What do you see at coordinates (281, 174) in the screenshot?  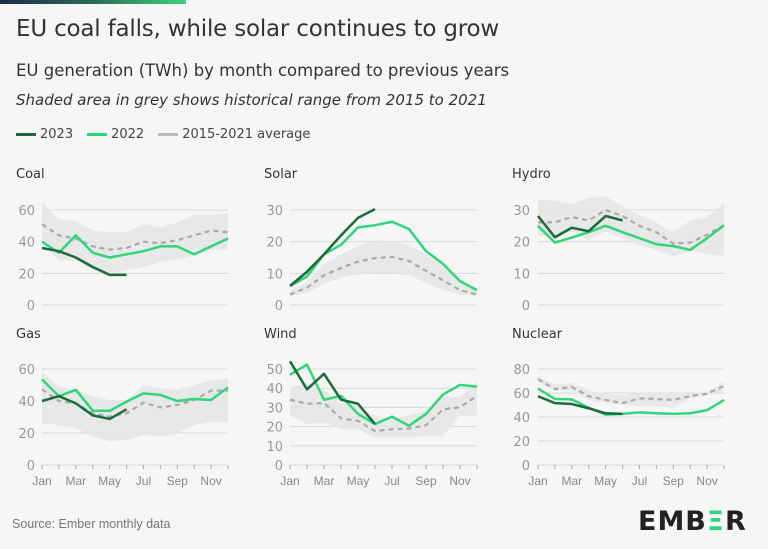 I see `panel-title: Solar` at bounding box center [281, 174].